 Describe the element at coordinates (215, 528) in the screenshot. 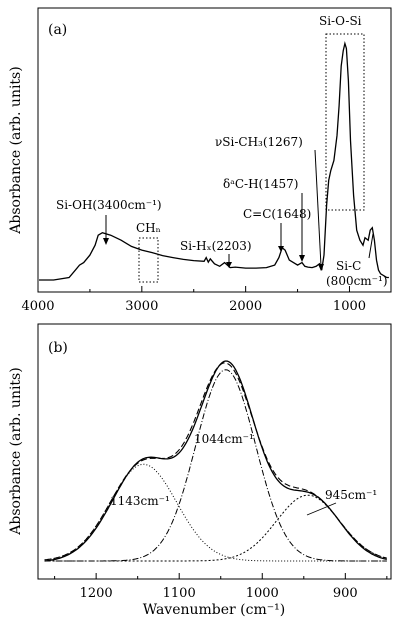

I see `fit-peak-945-curve` at that location.